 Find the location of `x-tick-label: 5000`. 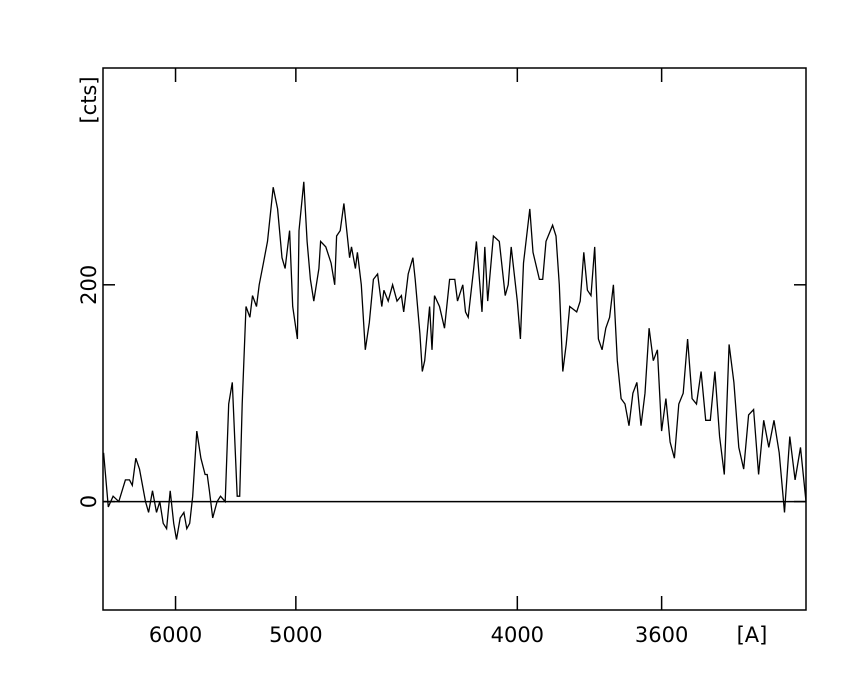

x-tick-label: 5000 is located at coordinates (295, 635).